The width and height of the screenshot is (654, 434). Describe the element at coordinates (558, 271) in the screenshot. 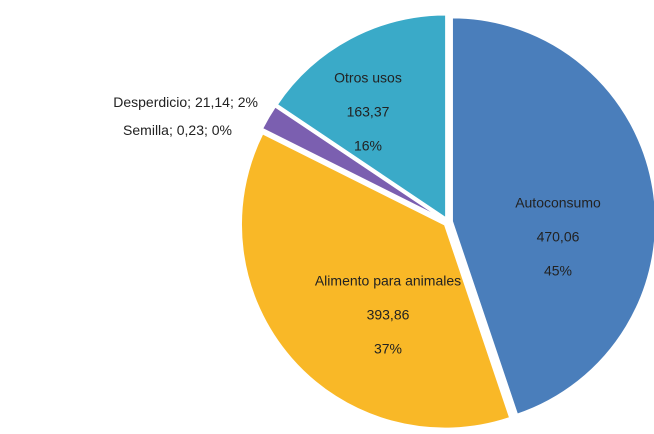

I see `slice-percent: 45%` at that location.